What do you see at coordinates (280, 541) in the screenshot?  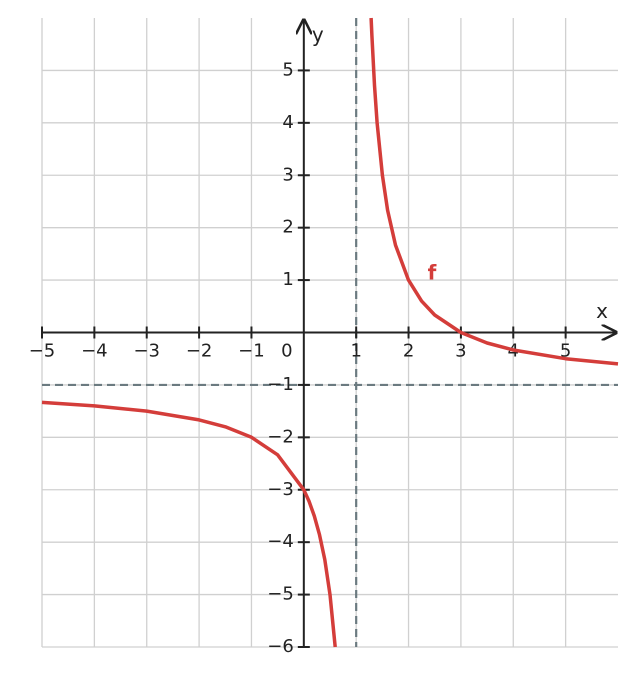 I see `y-tick-label: −4` at bounding box center [280, 541].